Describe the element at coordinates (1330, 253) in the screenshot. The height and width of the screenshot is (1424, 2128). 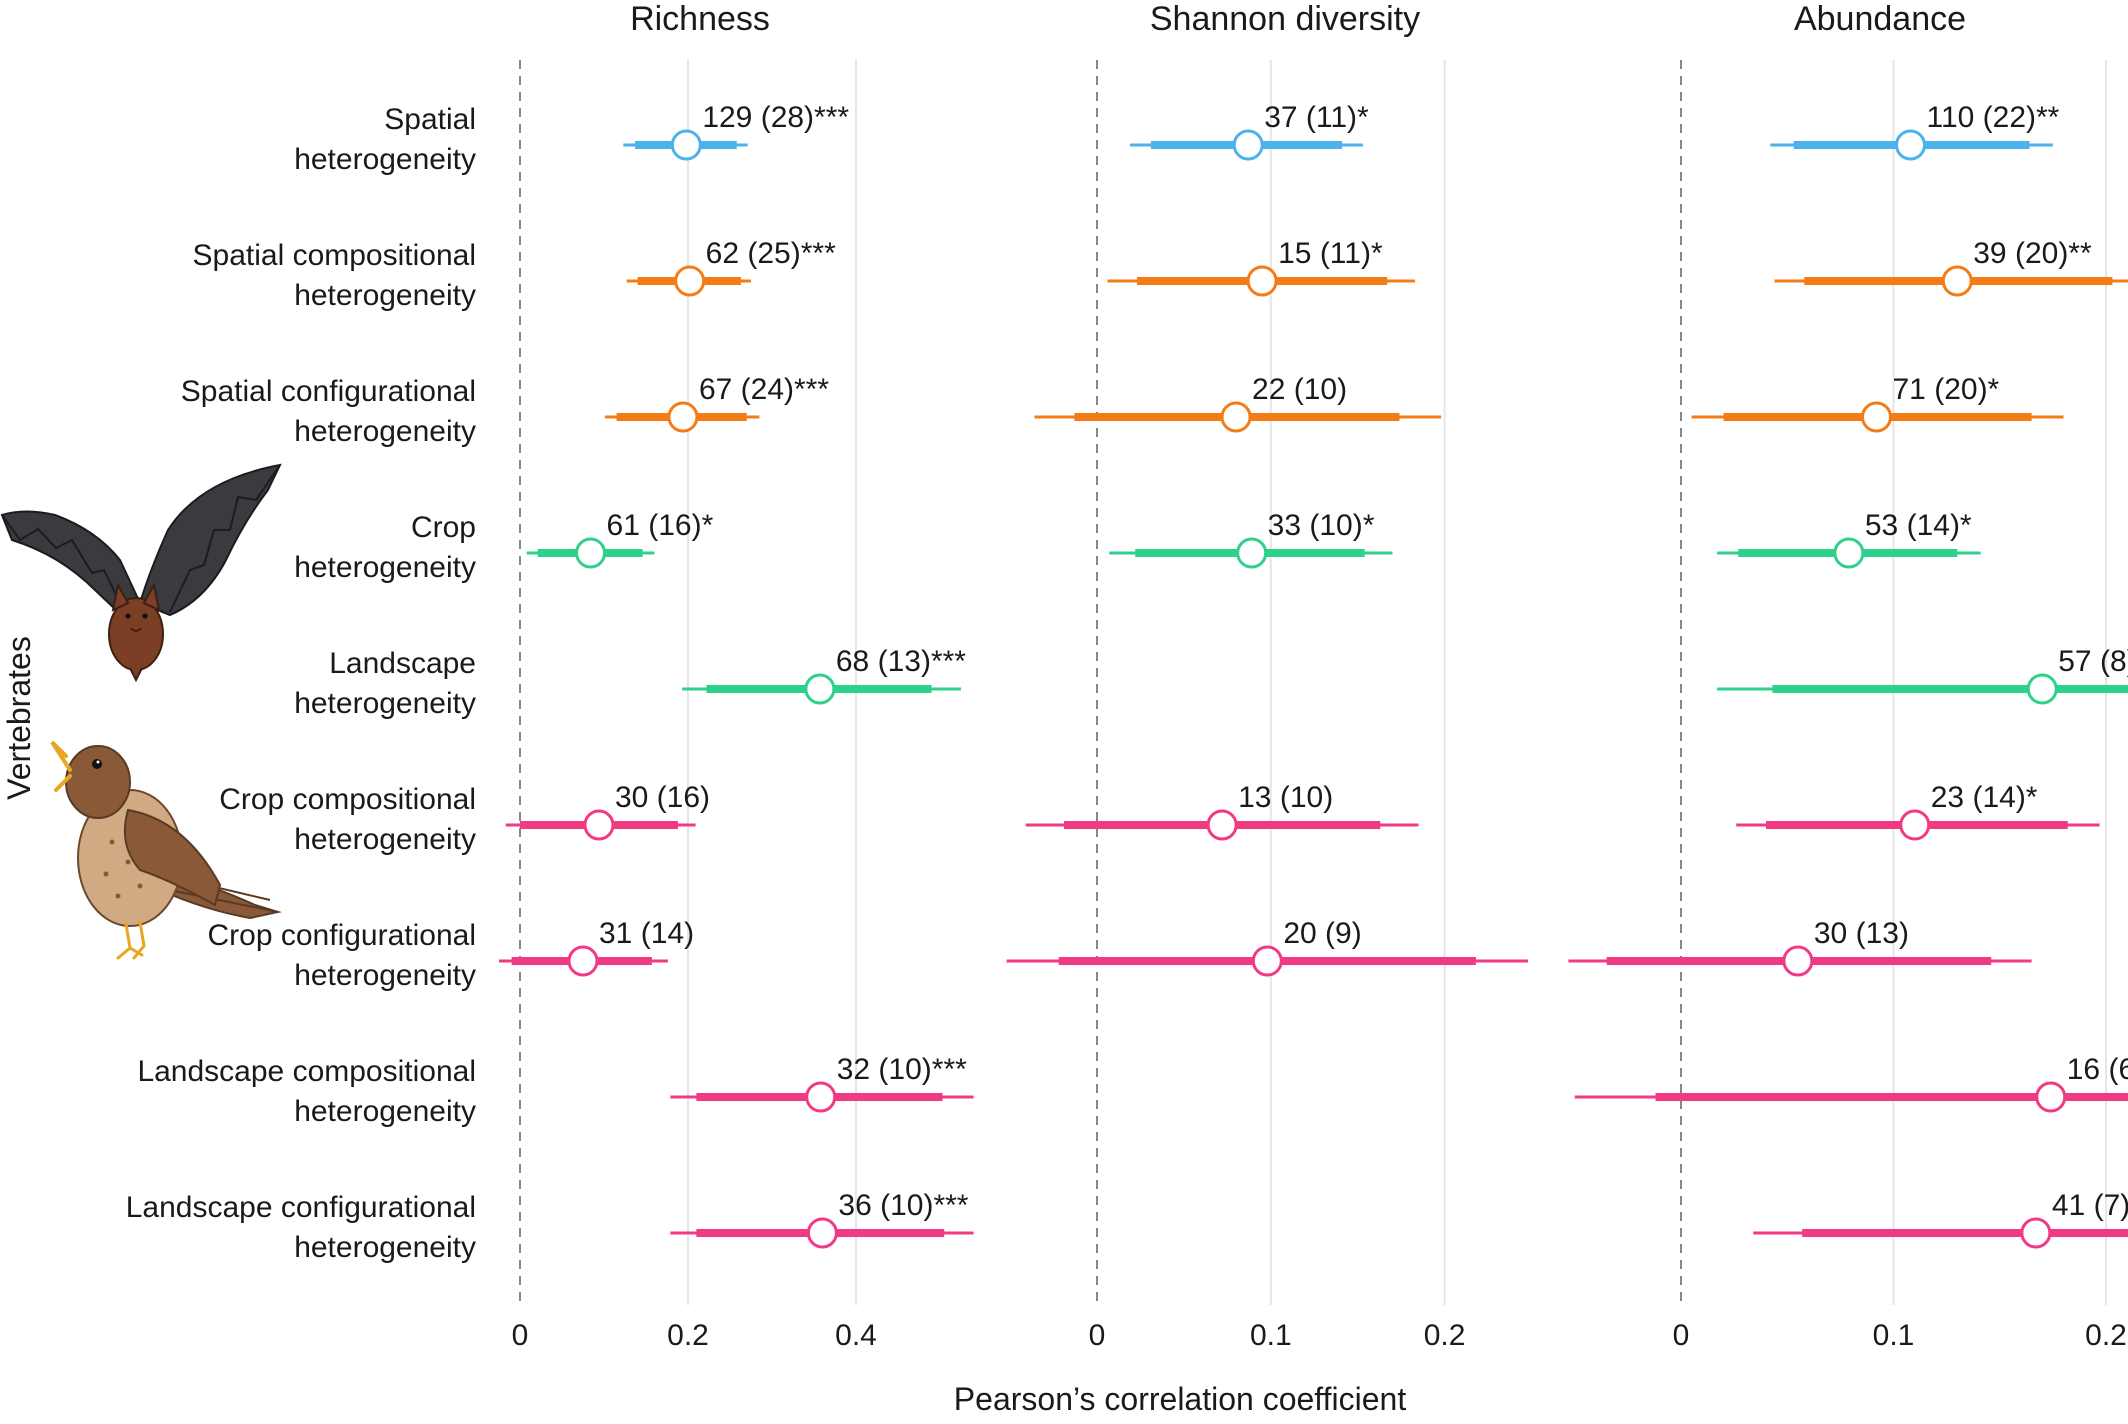
I see `point-label: 15 (11)*` at that location.